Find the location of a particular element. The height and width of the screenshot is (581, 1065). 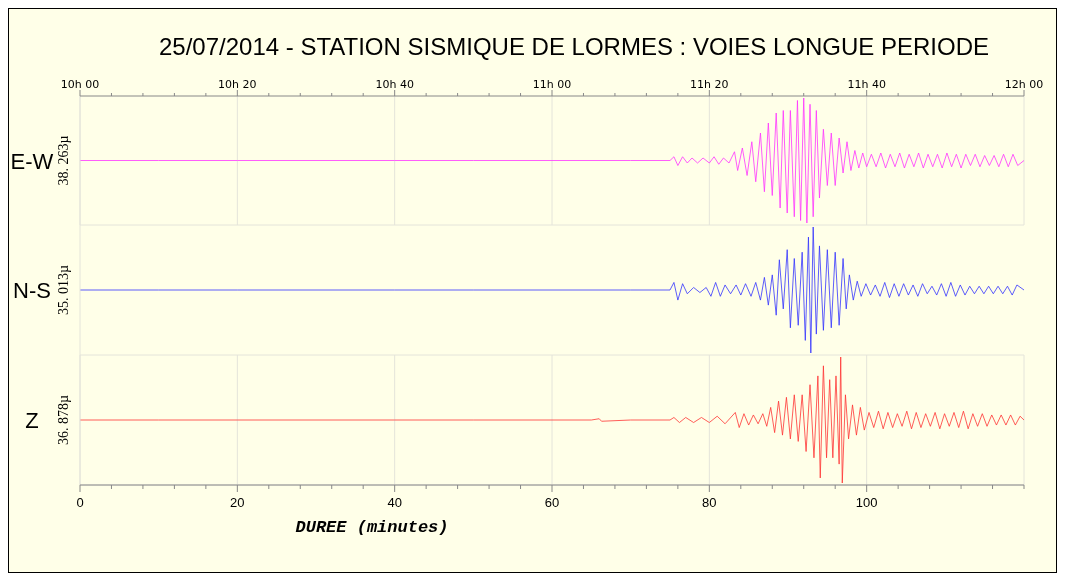

y-axis-title: 36. 878µ is located at coordinates (63, 420).